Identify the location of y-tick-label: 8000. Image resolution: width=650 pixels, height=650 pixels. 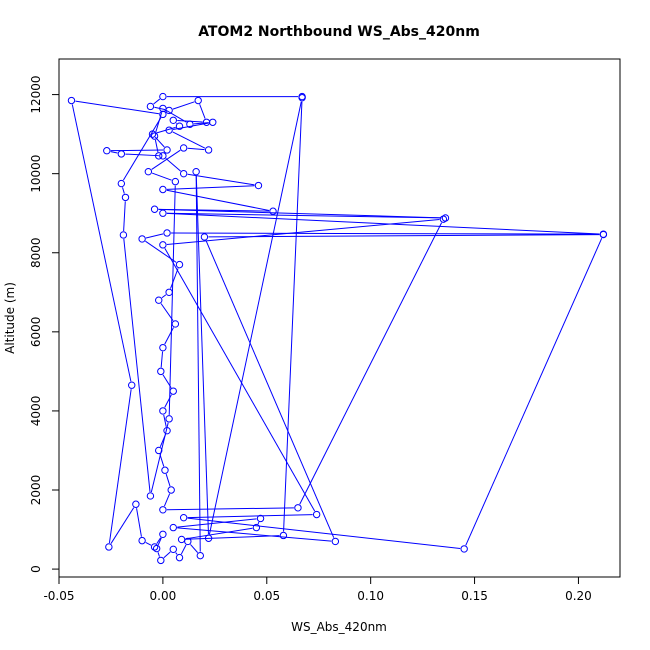
(36, 252).